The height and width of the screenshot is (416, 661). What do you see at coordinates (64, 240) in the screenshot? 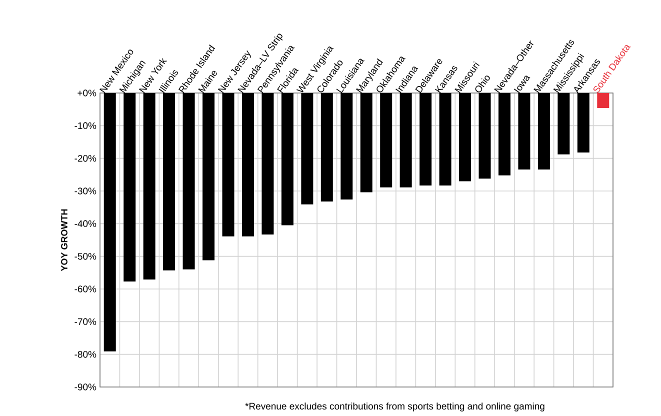
I see `y-axis-title: YOY GROWTH` at bounding box center [64, 240].